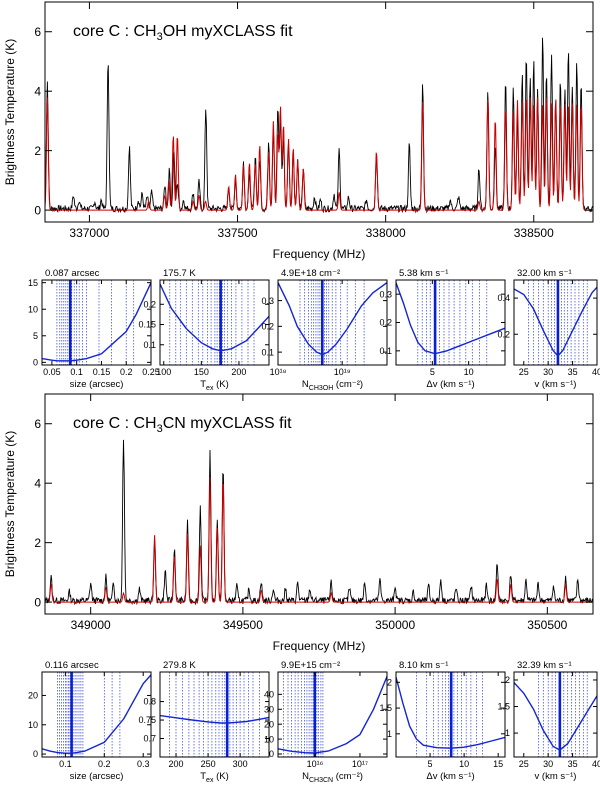 This screenshot has height=786, width=600. Describe the element at coordinates (238, 233) in the screenshot. I see `x-tick-label: 337500` at that location.